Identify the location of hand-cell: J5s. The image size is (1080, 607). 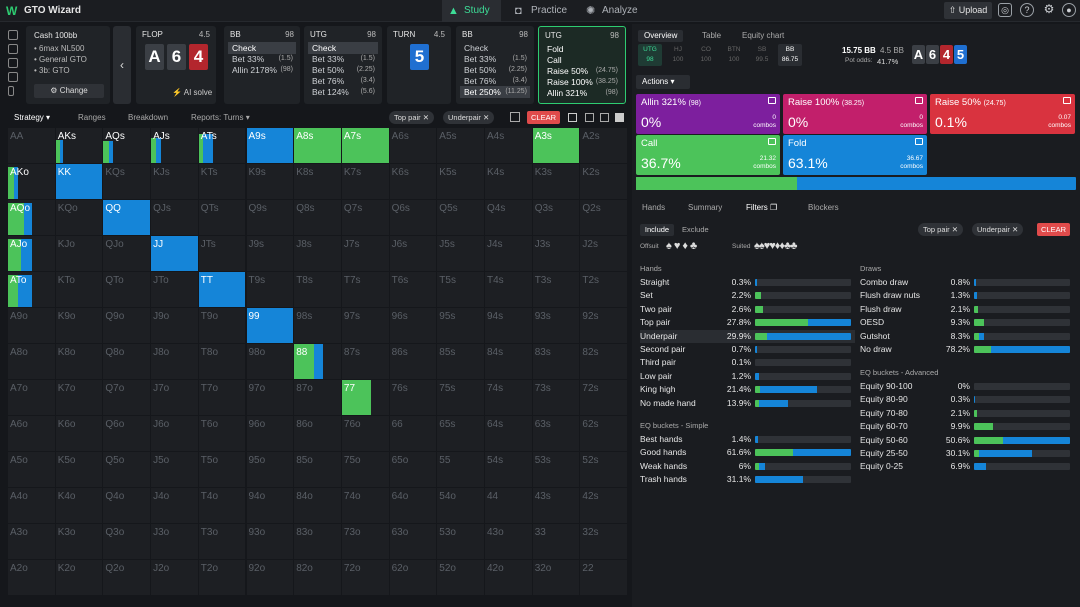
(461, 254).